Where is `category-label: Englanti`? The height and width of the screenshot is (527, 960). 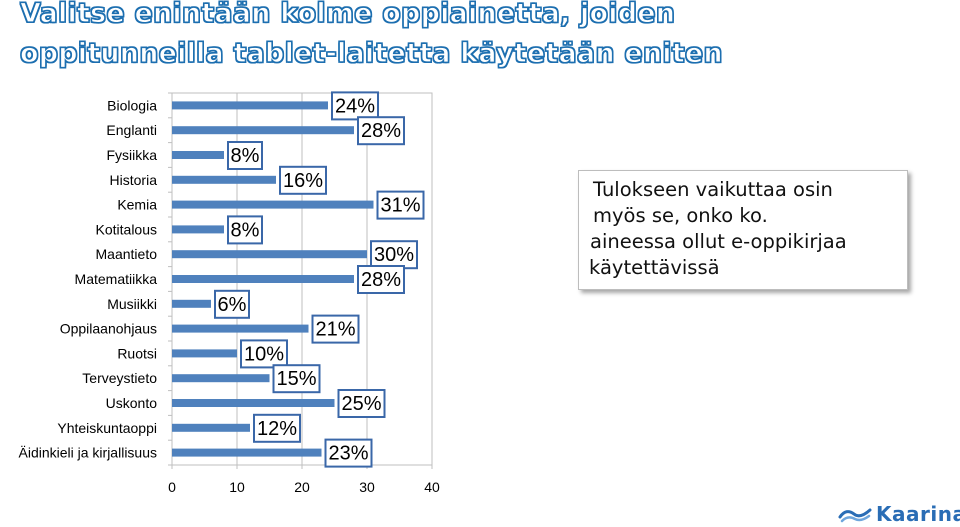
category-label: Englanti is located at coordinates (131, 130).